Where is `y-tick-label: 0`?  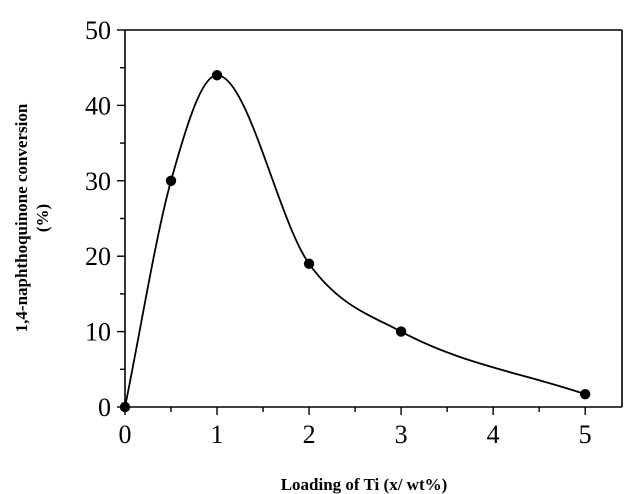
y-tick-label: 0 is located at coordinates (104, 407).